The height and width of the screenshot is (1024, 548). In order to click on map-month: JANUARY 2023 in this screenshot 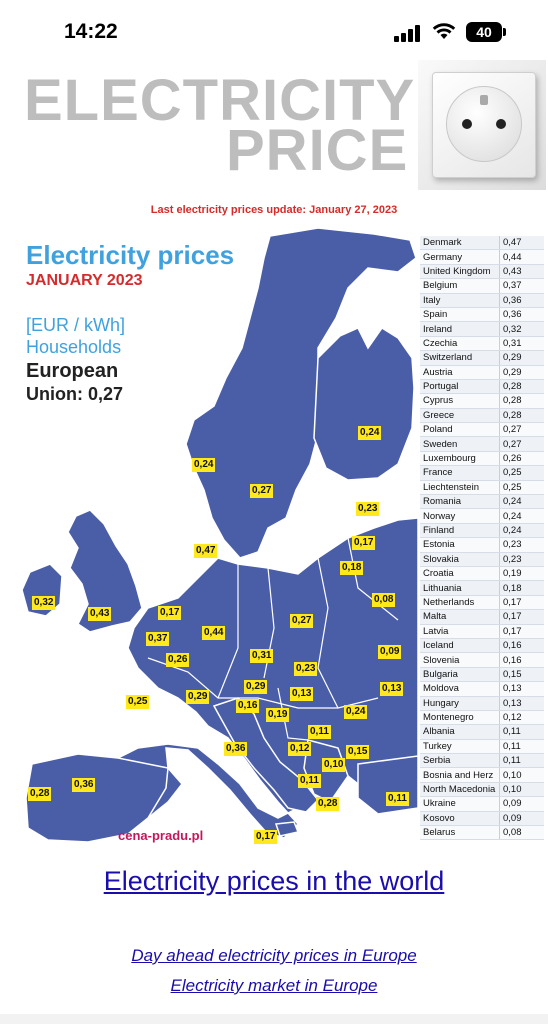, I will do `click(84, 280)`.